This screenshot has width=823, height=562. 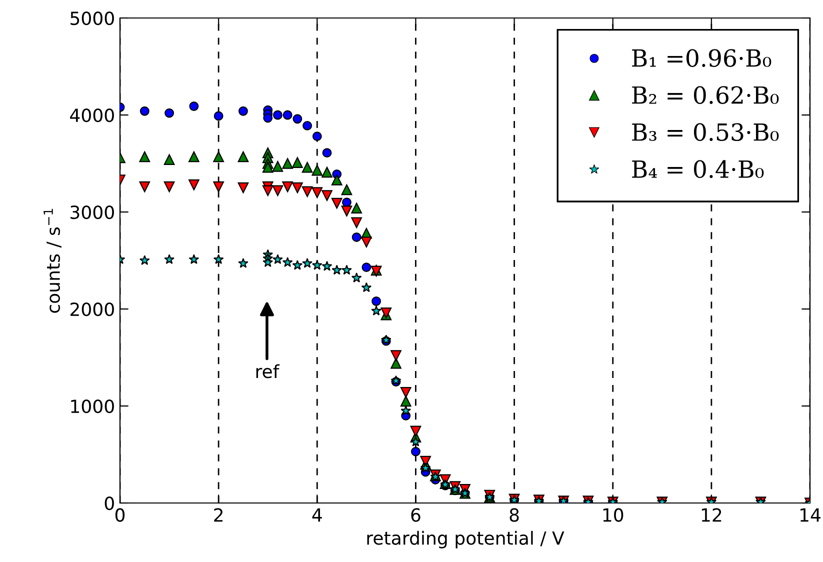 What do you see at coordinates (109, 503) in the screenshot?
I see `y-tick-label: 0` at bounding box center [109, 503].